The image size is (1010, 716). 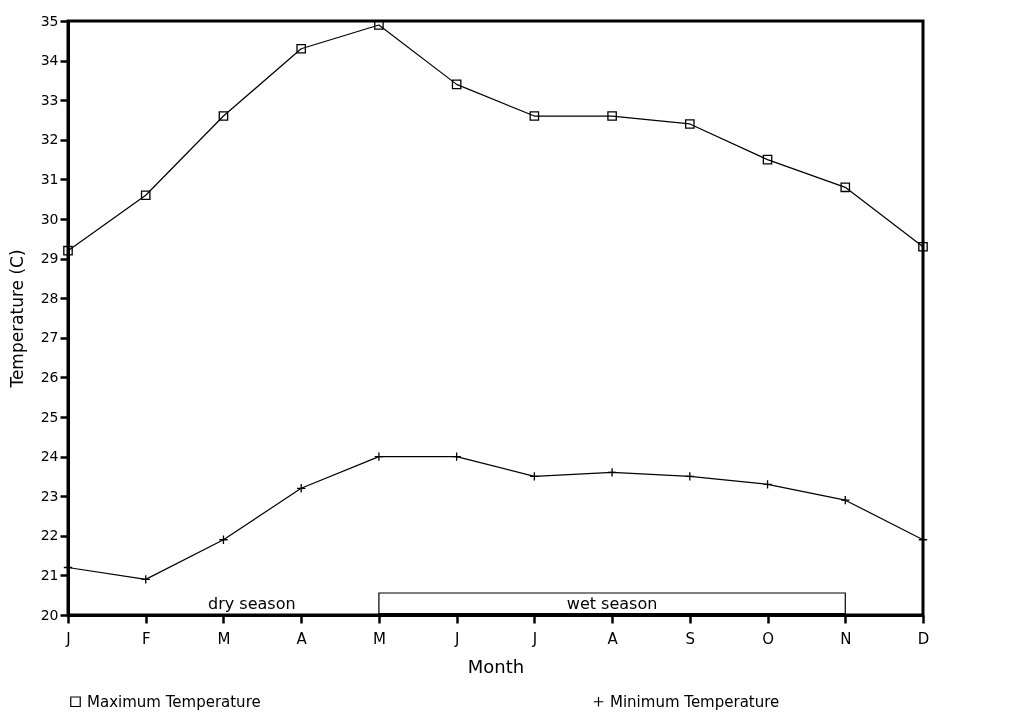 What do you see at coordinates (49, 178) in the screenshot?
I see `y-tick-label: 31` at bounding box center [49, 178].